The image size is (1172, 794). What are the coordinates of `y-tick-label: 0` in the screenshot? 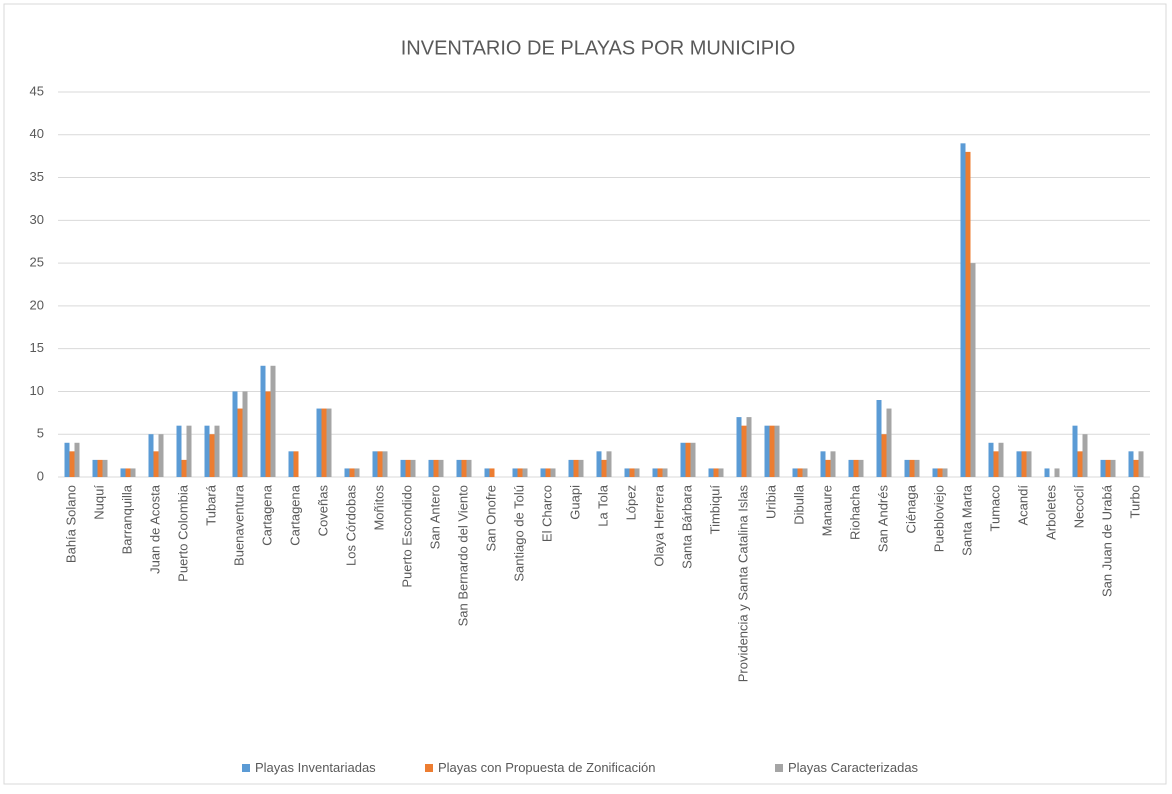 It's located at (40, 475).